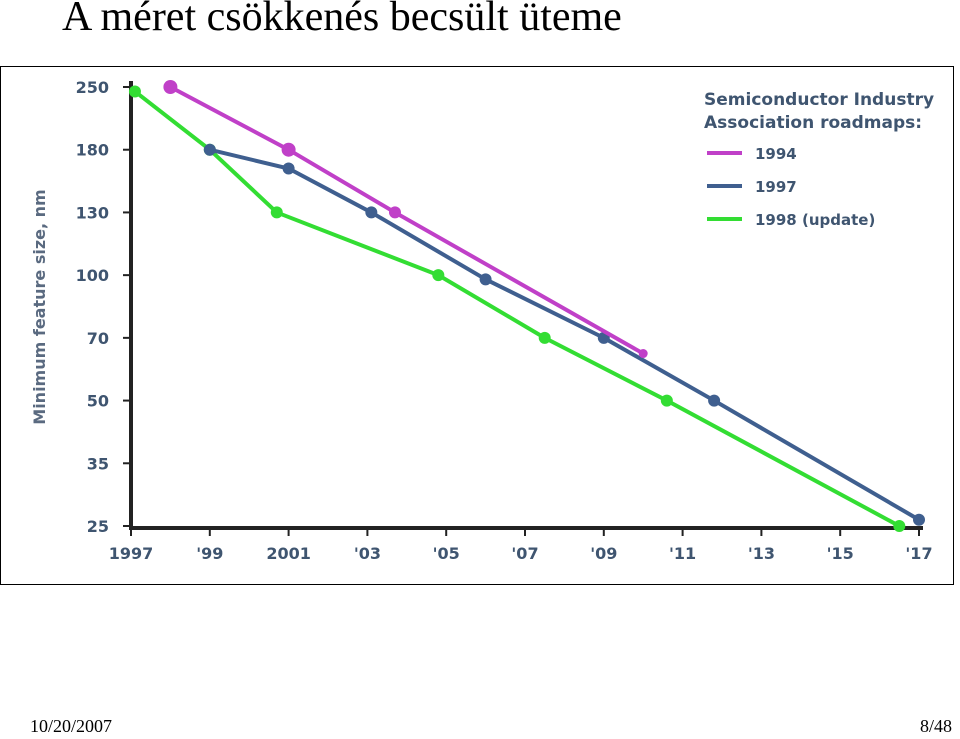  What do you see at coordinates (98, 401) in the screenshot?
I see `y-tick-label: 50` at bounding box center [98, 401].